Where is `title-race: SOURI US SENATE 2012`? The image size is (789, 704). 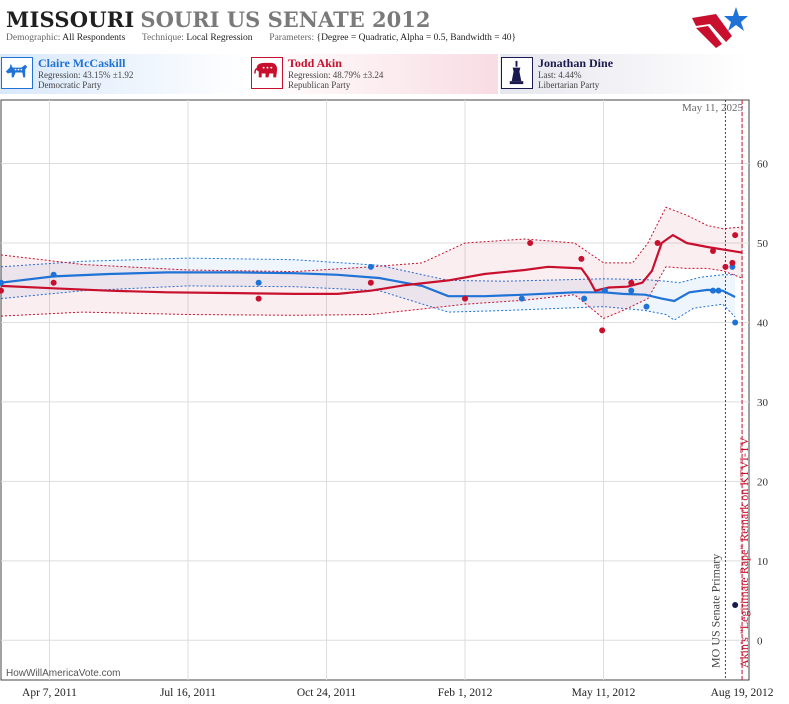 title-race: SOURI US SENATE 2012 is located at coordinates (285, 19).